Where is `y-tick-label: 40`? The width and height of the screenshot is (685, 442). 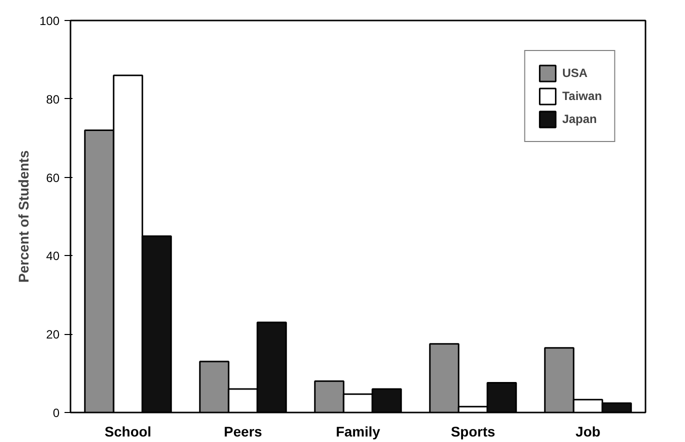
y-tick-label: 40 is located at coordinates (53, 256).